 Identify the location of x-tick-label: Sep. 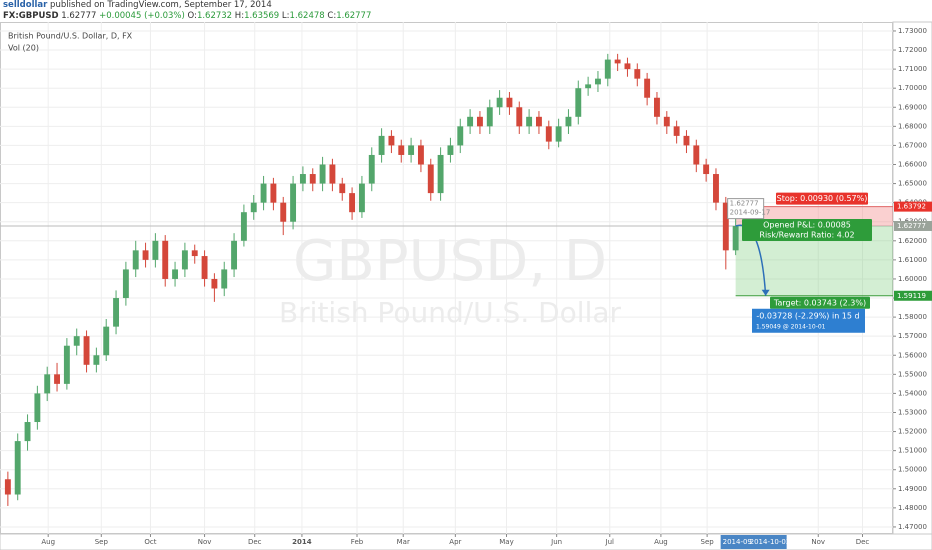
(708, 542).